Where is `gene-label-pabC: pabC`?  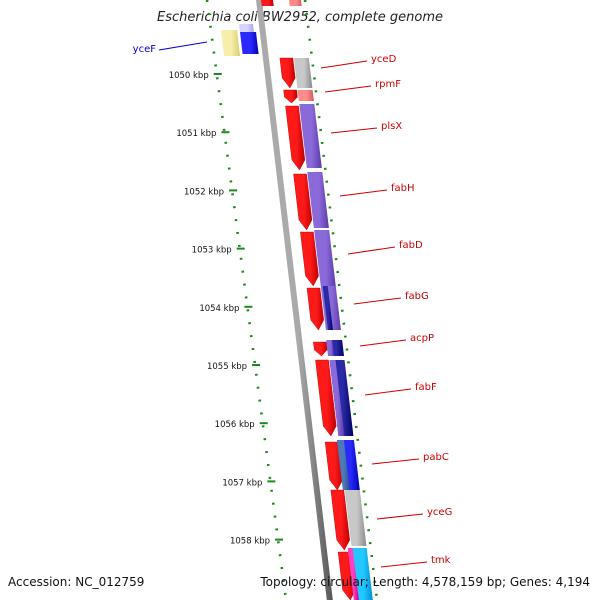 gene-label-pabC: pabC is located at coordinates (436, 457).